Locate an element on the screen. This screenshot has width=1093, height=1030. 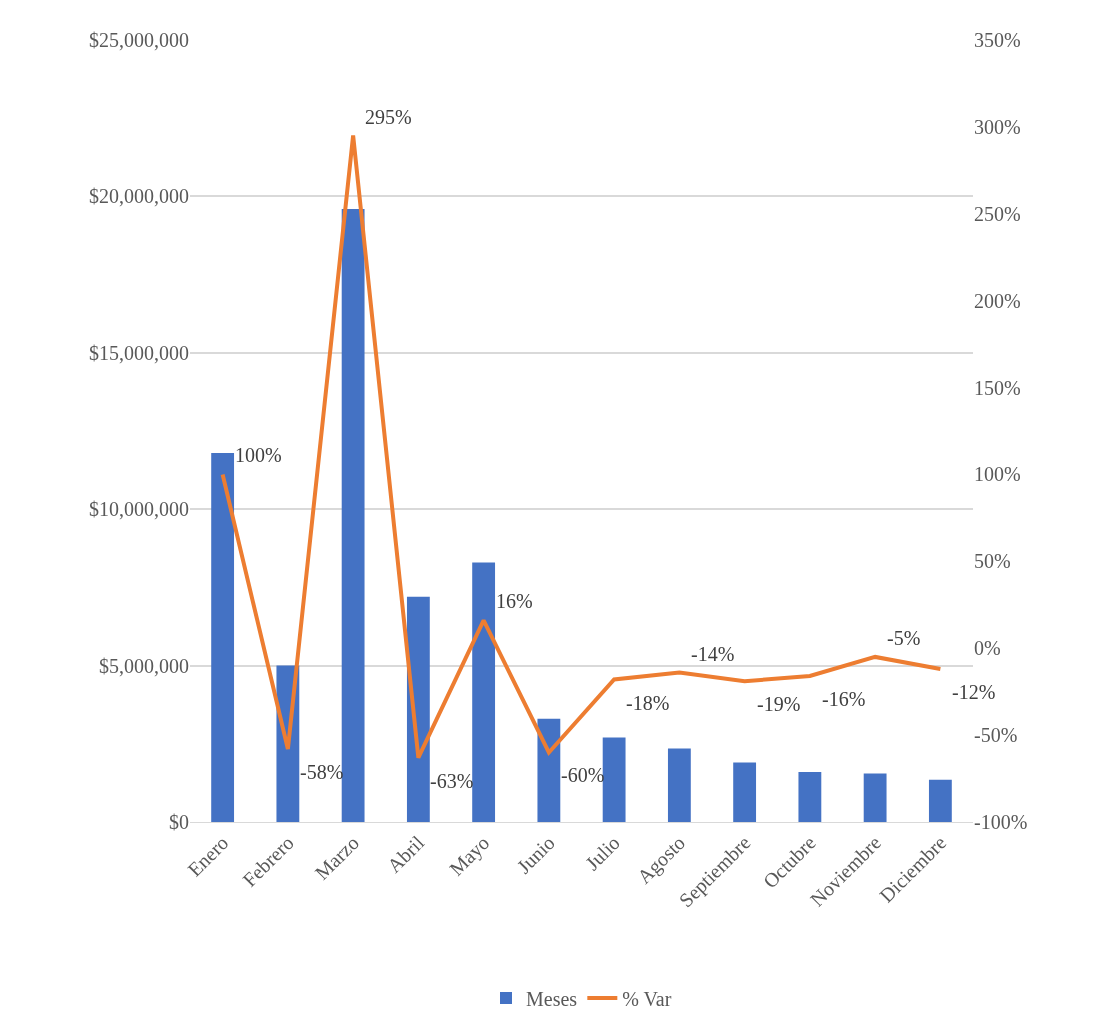
y2-tick-label: 100% is located at coordinates (997, 474).